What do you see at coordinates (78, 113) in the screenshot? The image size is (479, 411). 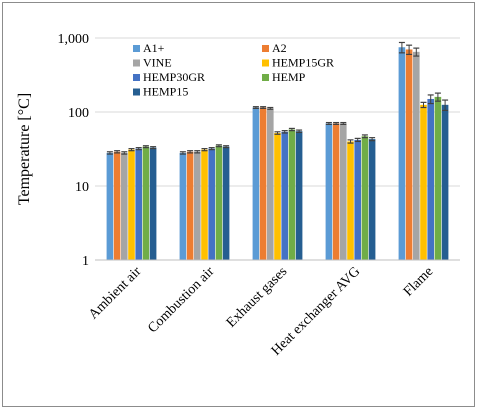 I see `y-tick-label: 100` at bounding box center [78, 113].